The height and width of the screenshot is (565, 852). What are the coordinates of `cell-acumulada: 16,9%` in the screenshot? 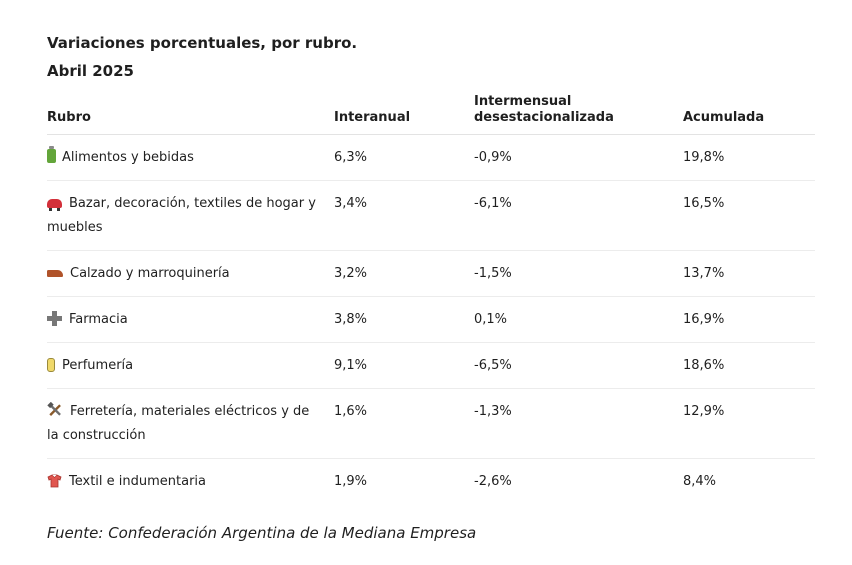 It's located at (749, 319).